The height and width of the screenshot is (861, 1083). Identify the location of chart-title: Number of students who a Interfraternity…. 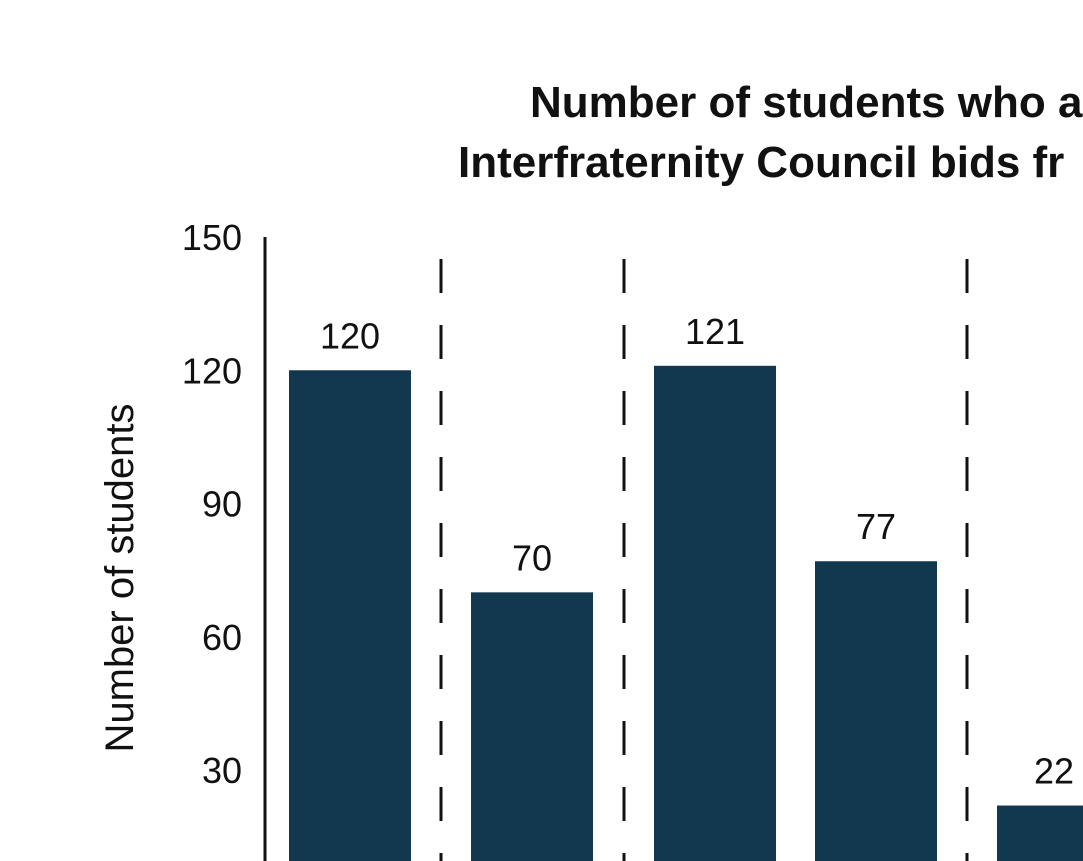
(770, 132).